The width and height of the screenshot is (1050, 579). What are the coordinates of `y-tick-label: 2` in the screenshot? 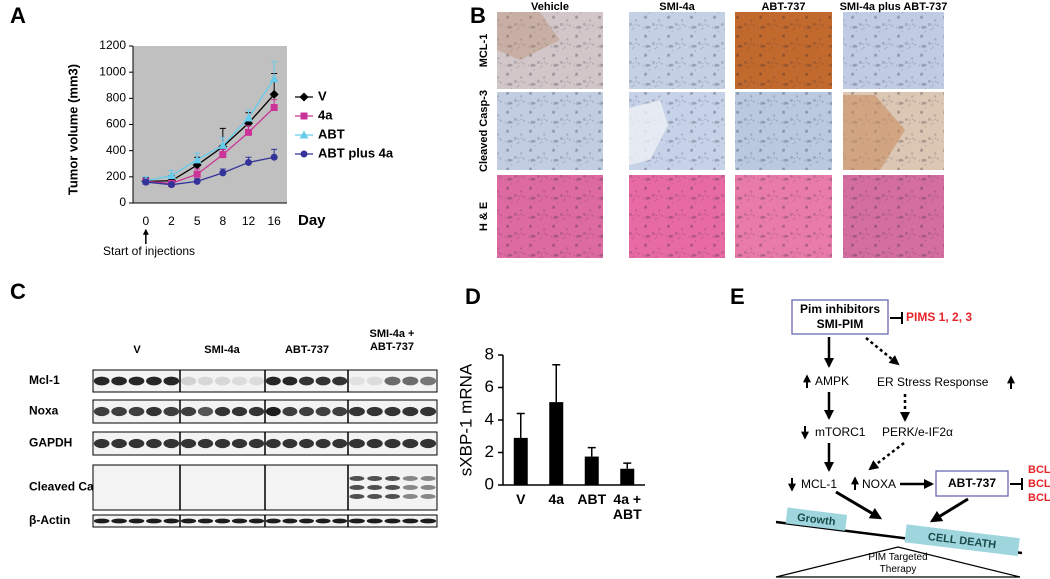 It's located at (489, 451).